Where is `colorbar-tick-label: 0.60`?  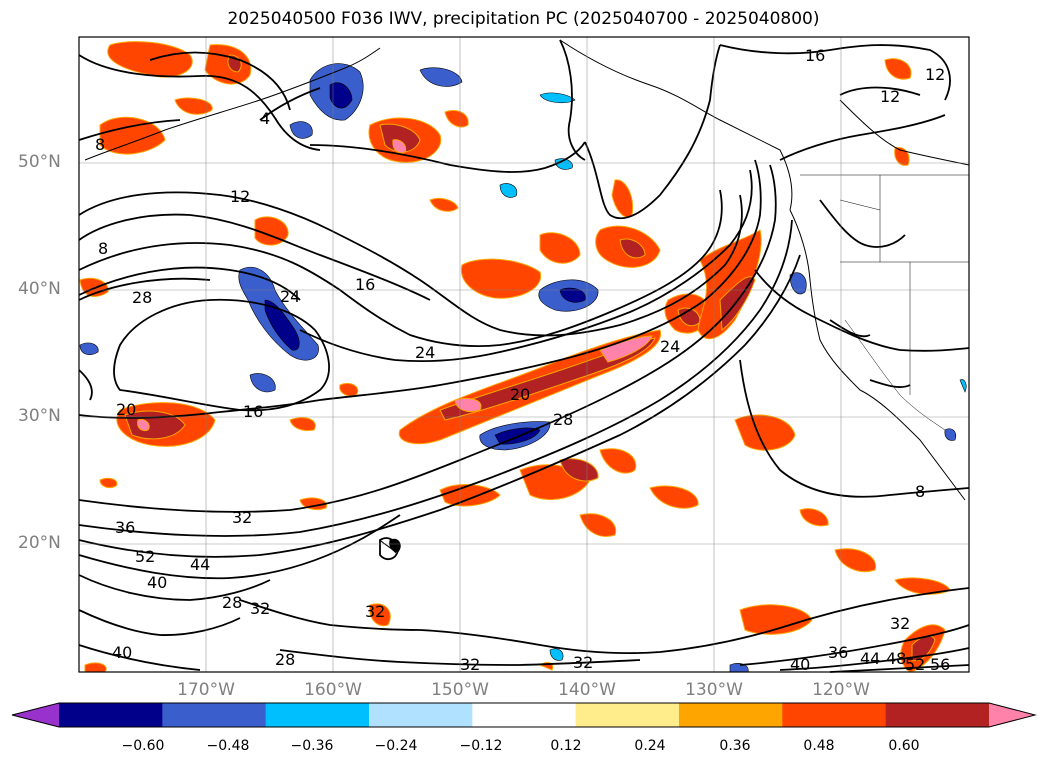 colorbar-tick-label: 0.60 is located at coordinates (904, 746).